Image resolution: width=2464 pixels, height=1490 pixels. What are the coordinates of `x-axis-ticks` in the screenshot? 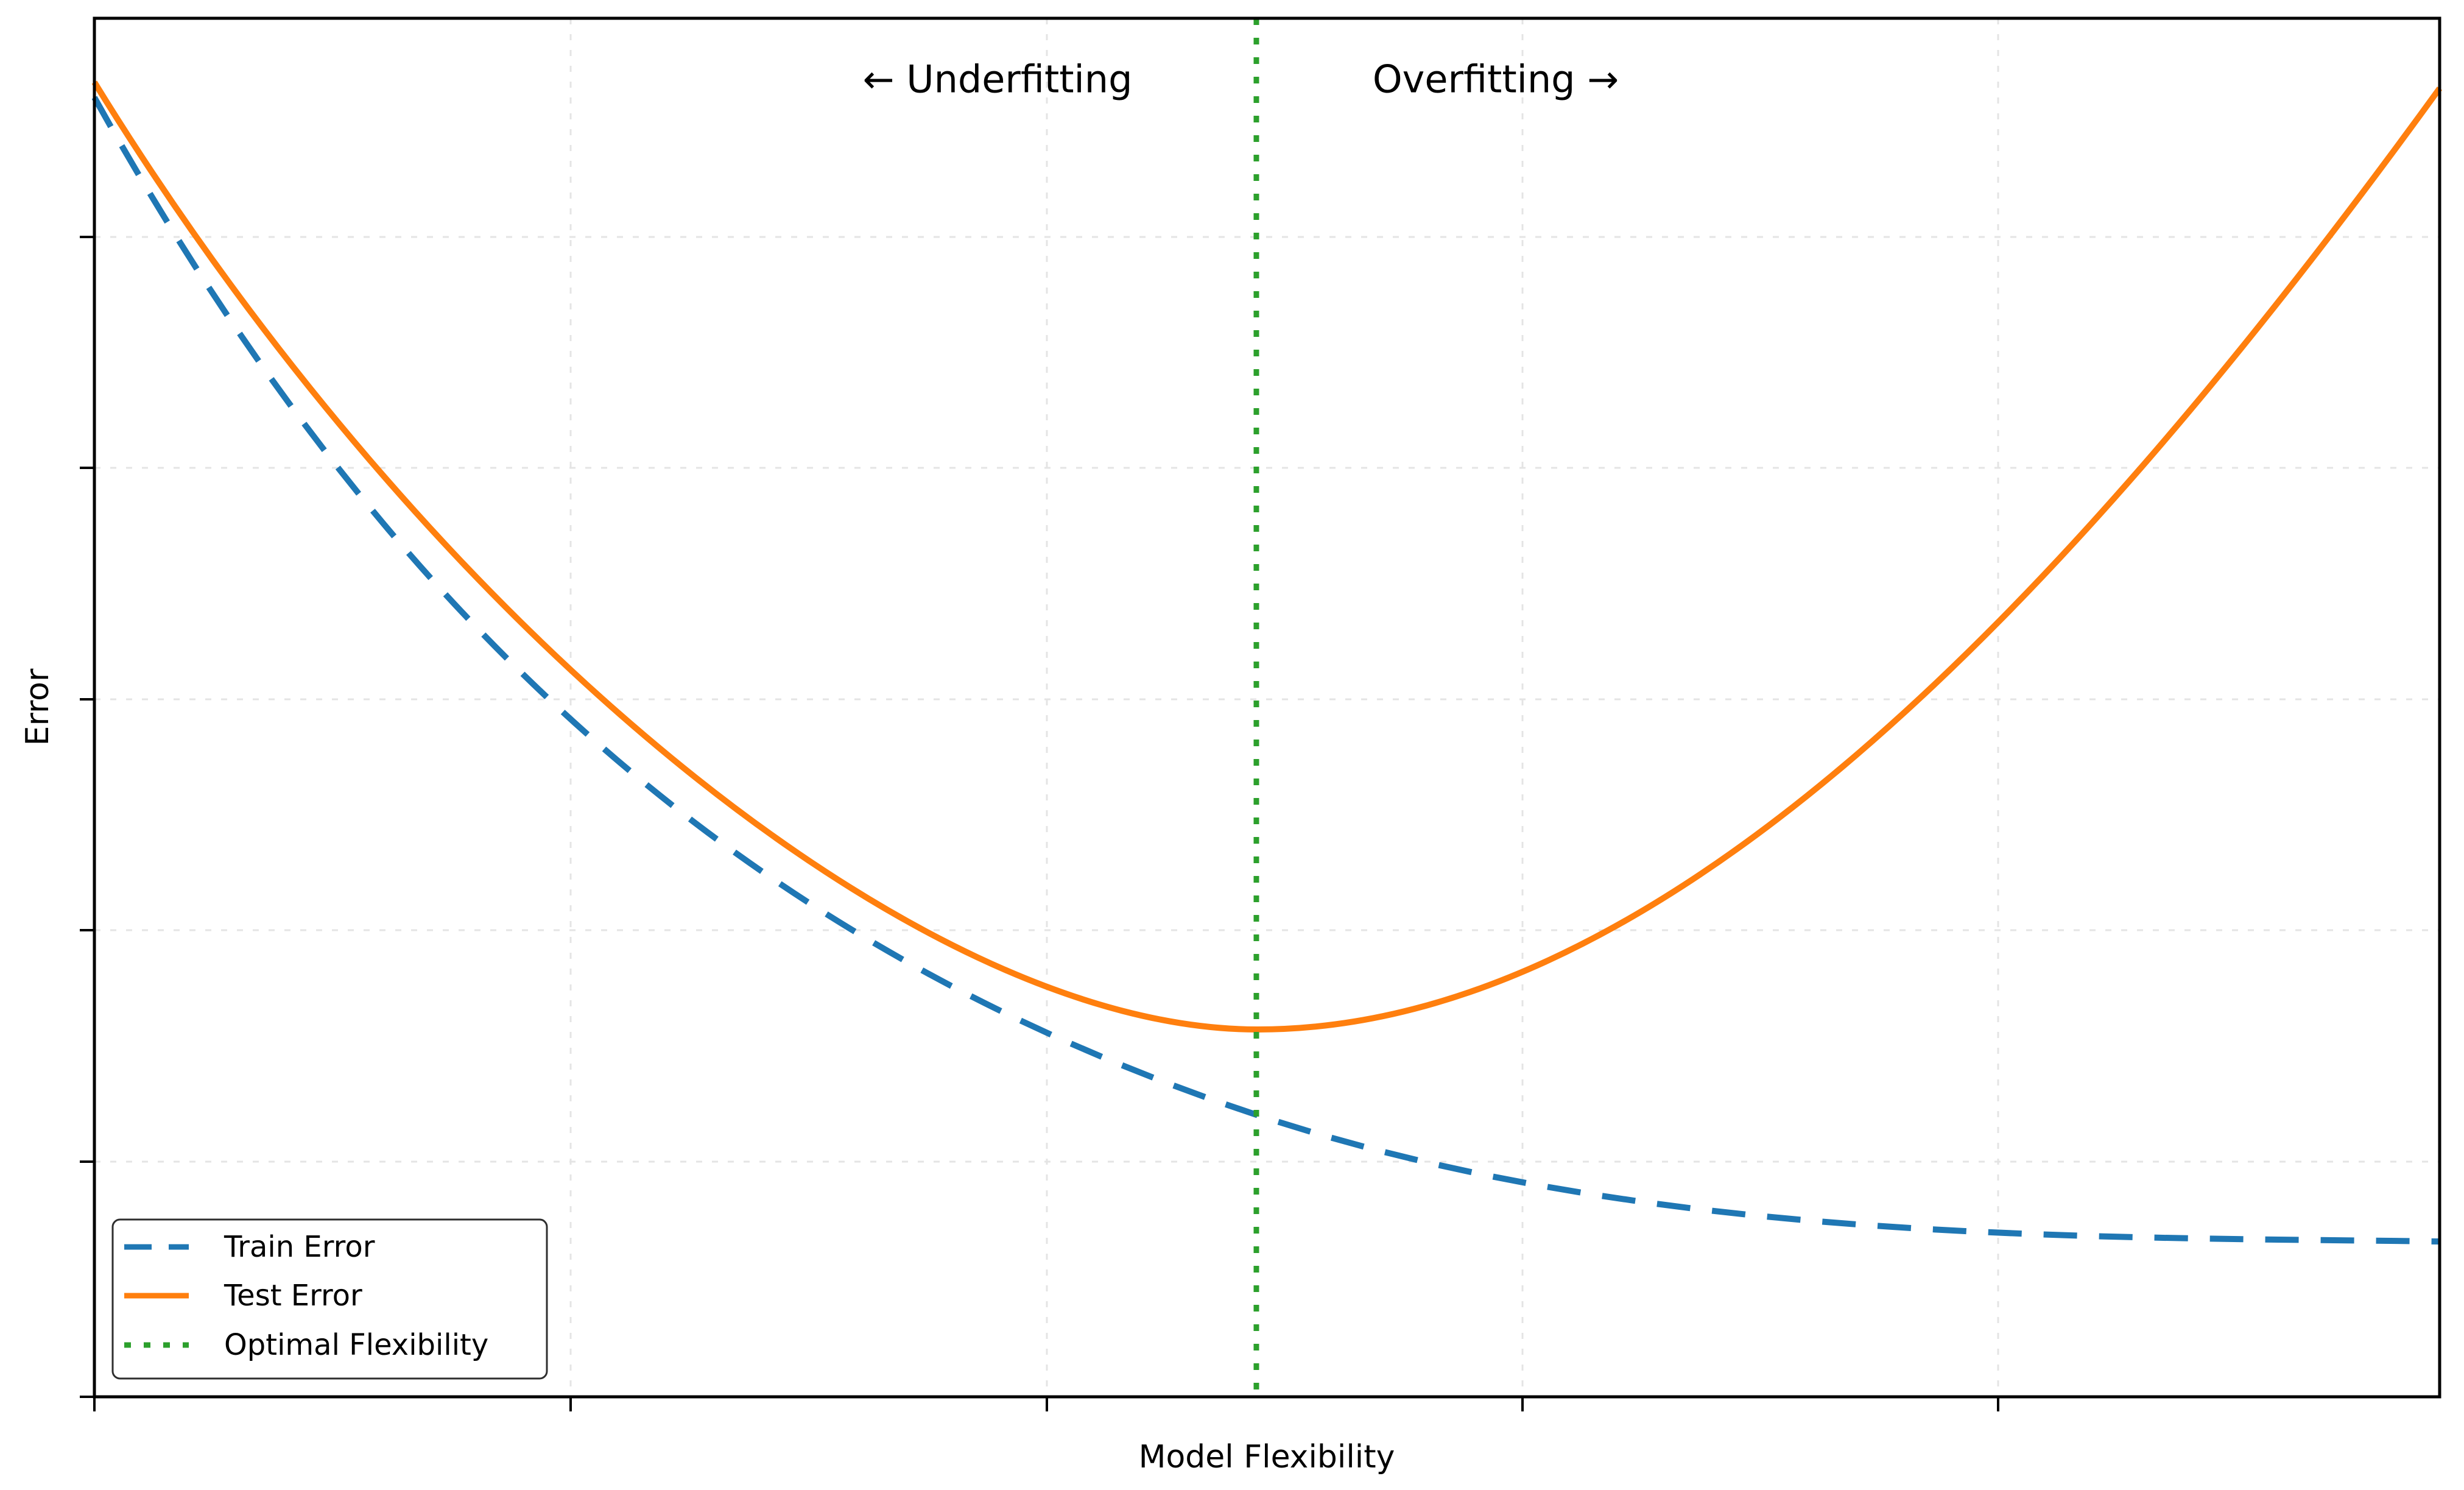 It's located at (1046, 1404).